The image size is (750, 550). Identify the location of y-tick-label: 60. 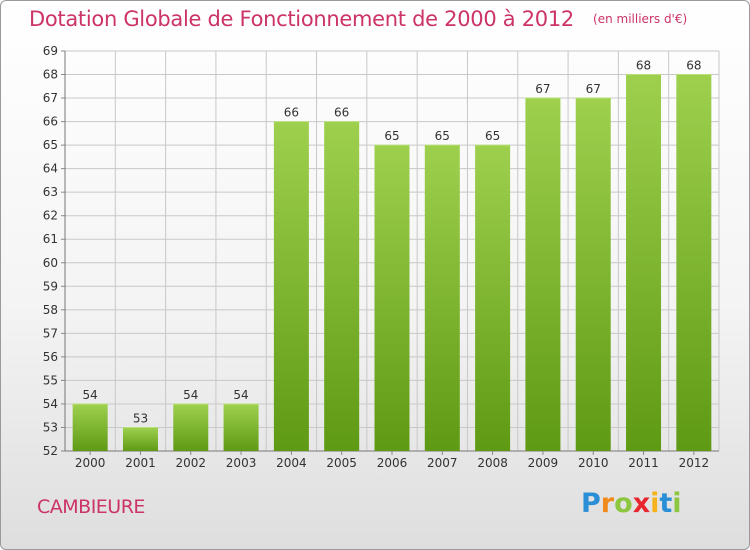
(50, 263).